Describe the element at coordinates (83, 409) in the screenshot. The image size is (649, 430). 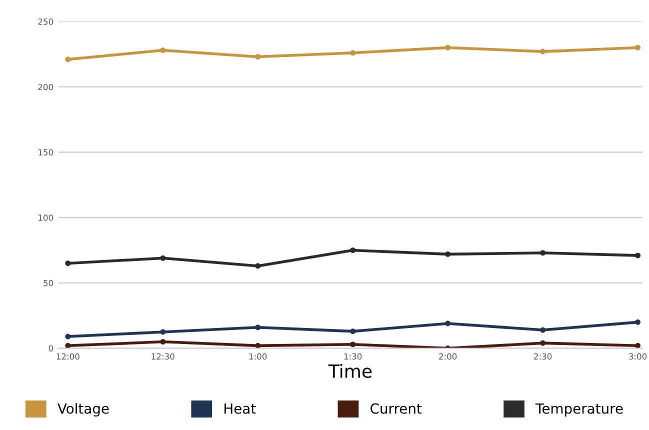
I see `legend-label: Voltage` at that location.